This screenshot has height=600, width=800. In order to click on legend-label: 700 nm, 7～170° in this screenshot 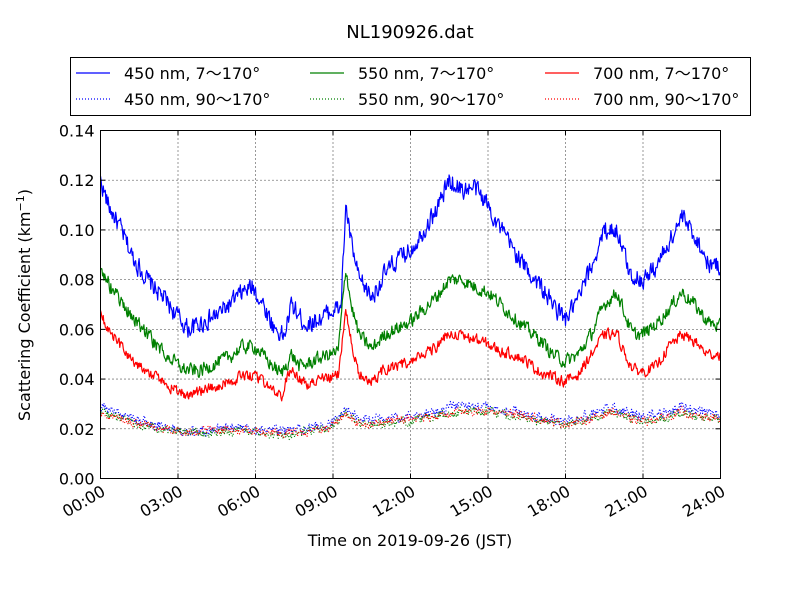, I will do `click(661, 73)`.